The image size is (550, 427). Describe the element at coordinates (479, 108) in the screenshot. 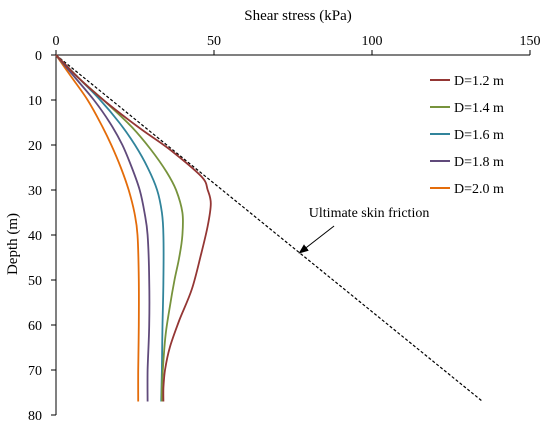

I see `legend-label-d-1-4-m: D=1.4 m` at that location.